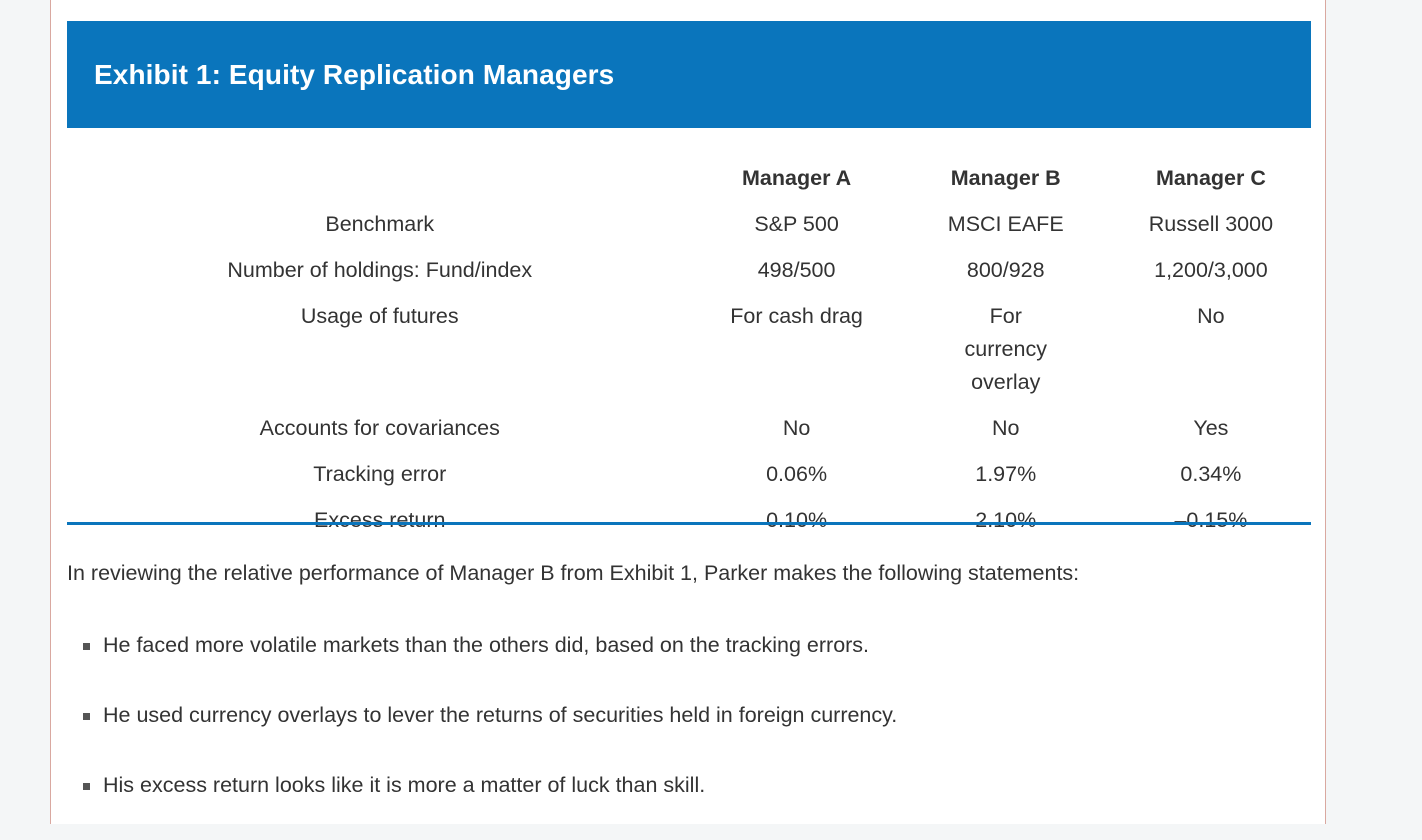 This screenshot has width=1422, height=840. I want to click on row-label: Accounts for covariances, so click(379, 428).